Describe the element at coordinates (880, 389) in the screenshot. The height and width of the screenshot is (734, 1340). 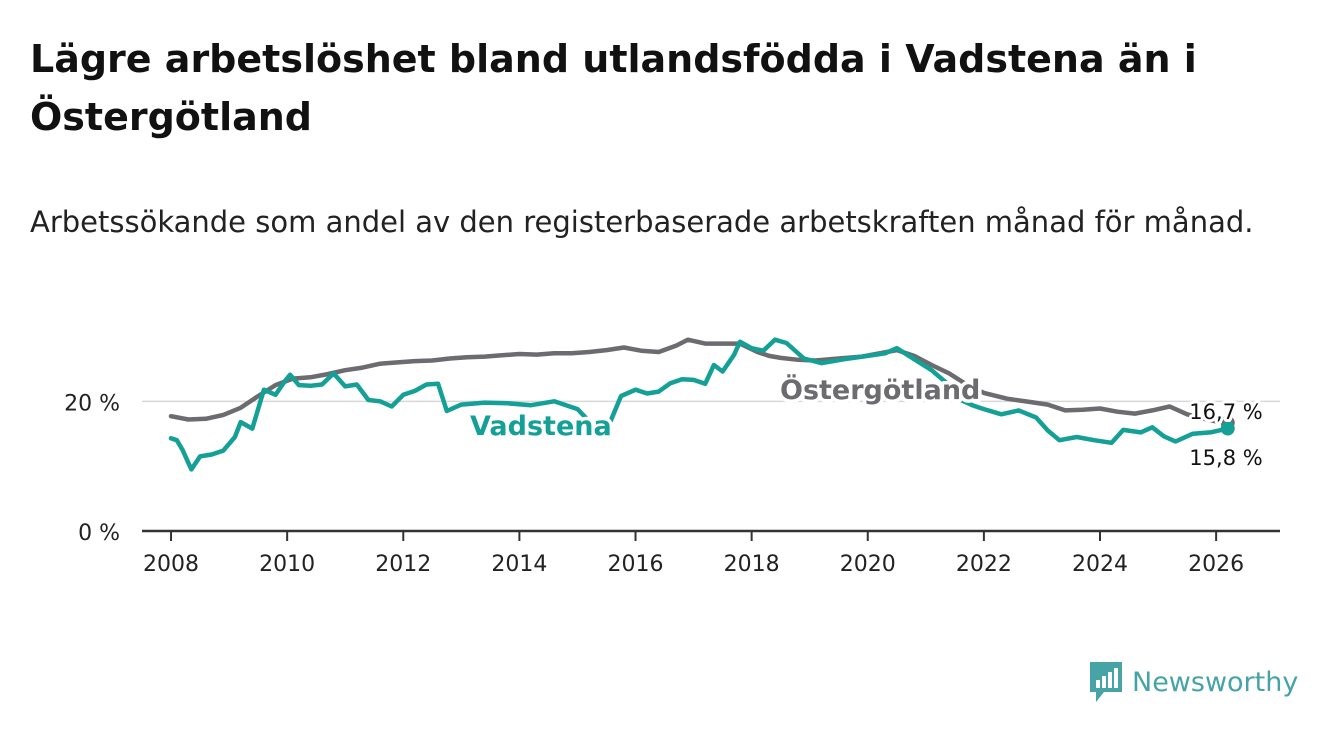
I see `series-label-ostergotland: Östergötland` at that location.